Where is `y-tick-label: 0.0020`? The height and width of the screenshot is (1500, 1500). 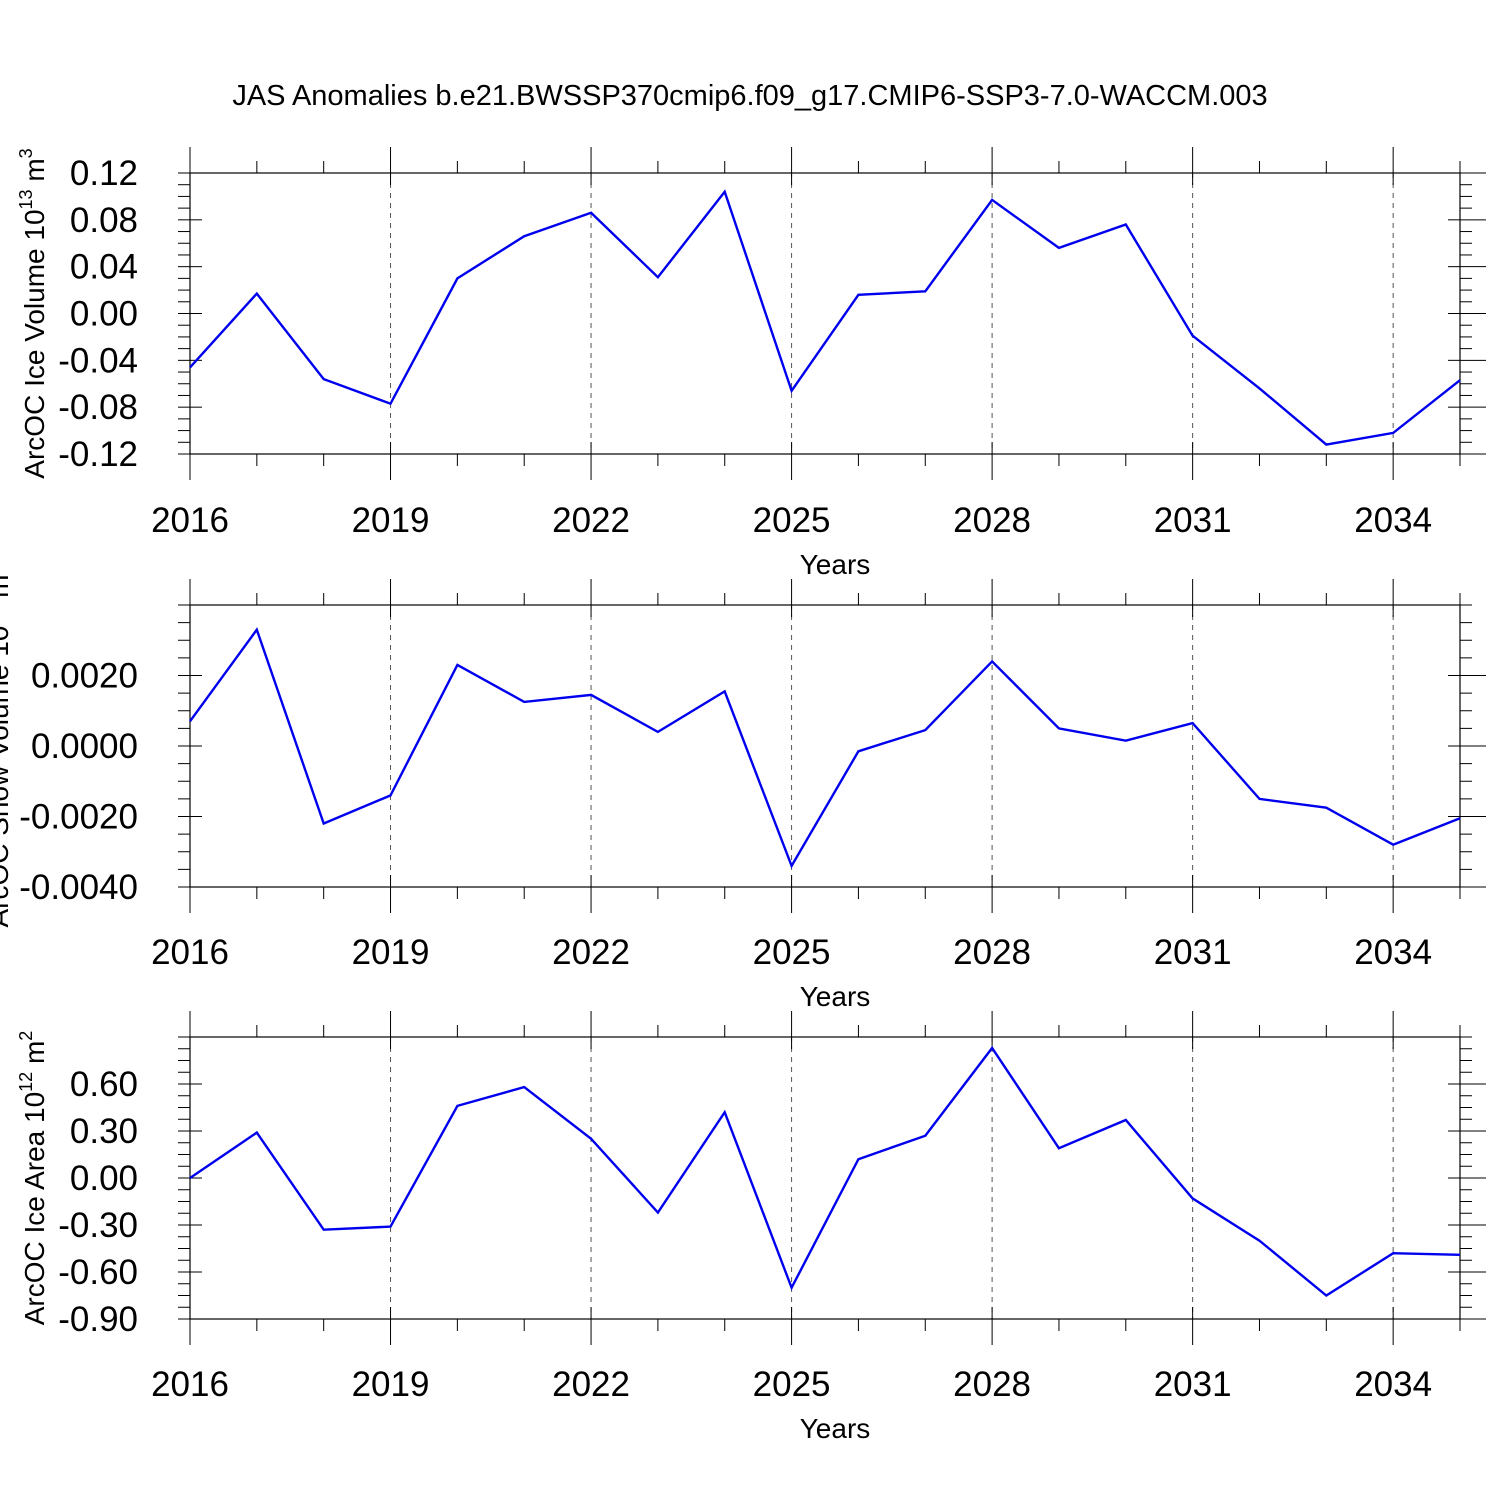 y-tick-label: 0.0020 is located at coordinates (84, 676).